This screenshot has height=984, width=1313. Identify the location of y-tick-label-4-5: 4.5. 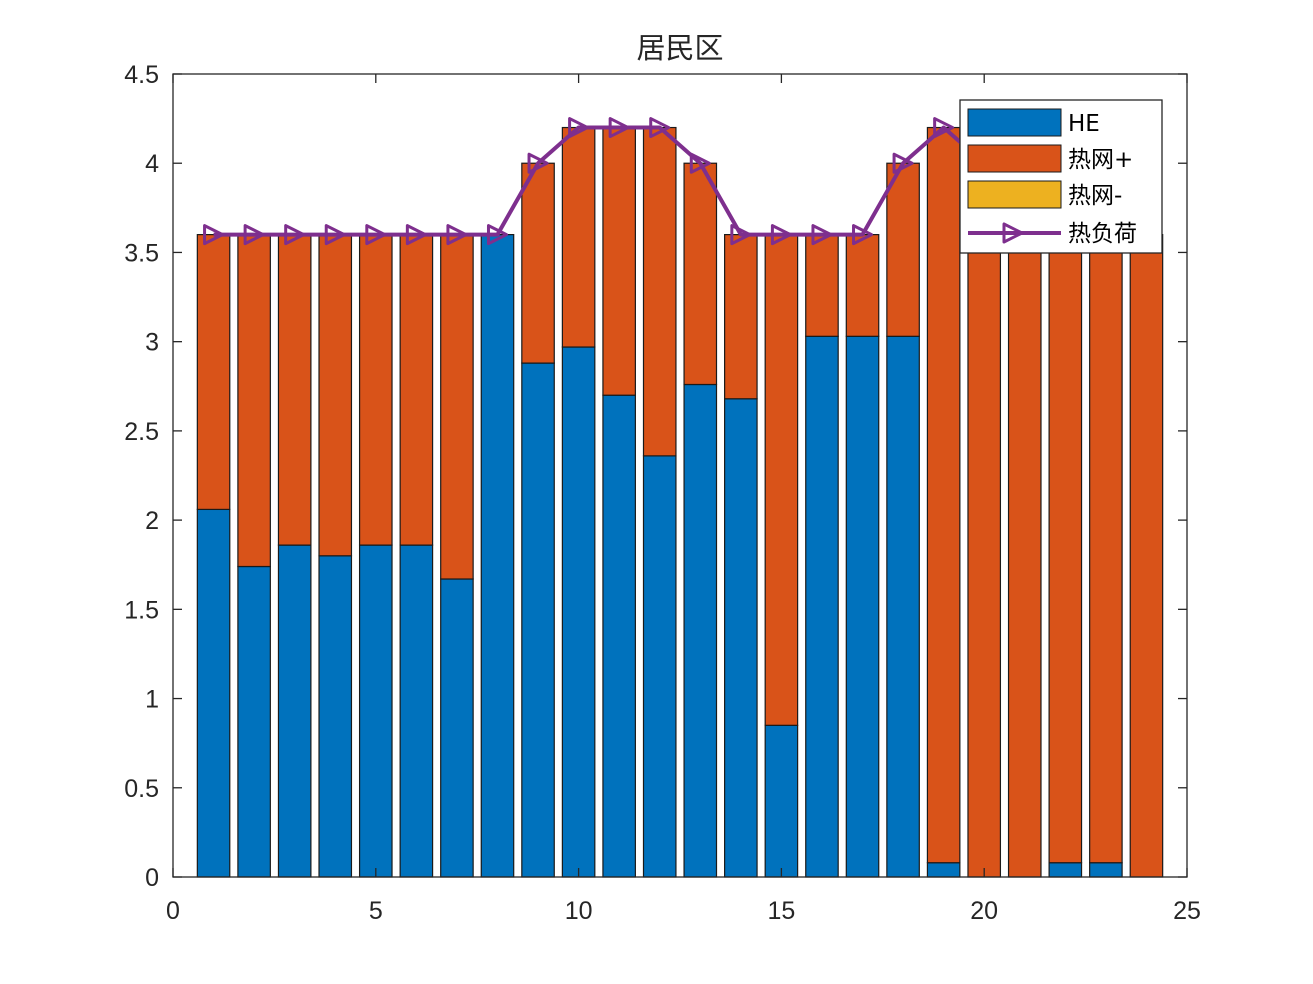
(141, 75).